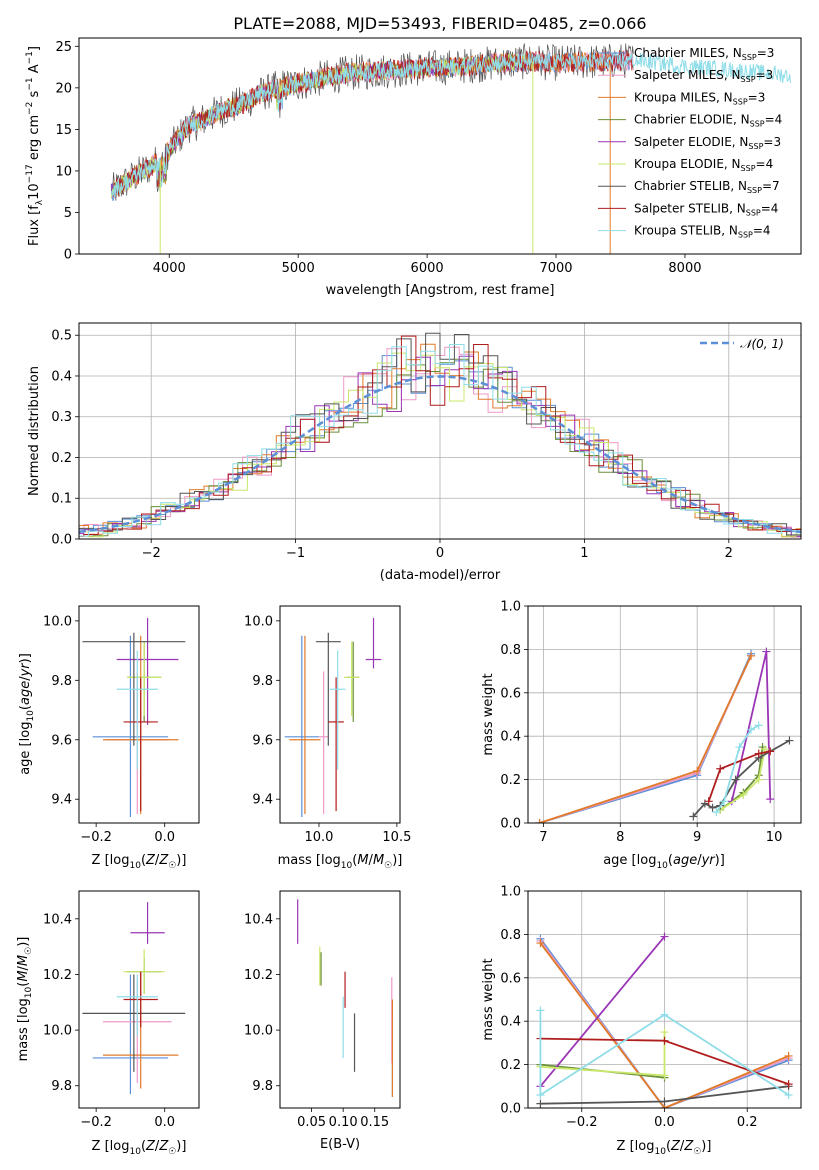 The width and height of the screenshot is (819, 1170). What do you see at coordinates (747, 1122) in the screenshot?
I see `x-tick-label: 0.2` at bounding box center [747, 1122].